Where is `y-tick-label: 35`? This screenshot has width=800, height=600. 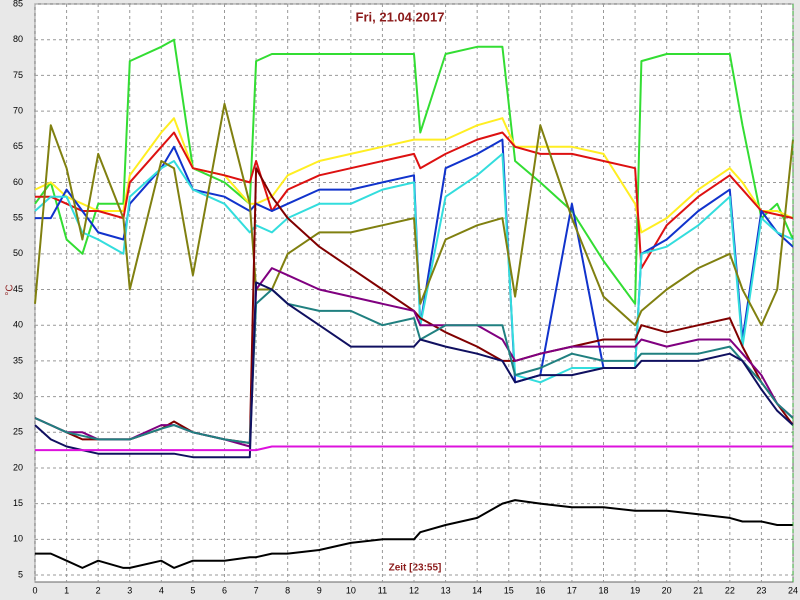
y-tick-label: 35 is located at coordinates (18, 360).